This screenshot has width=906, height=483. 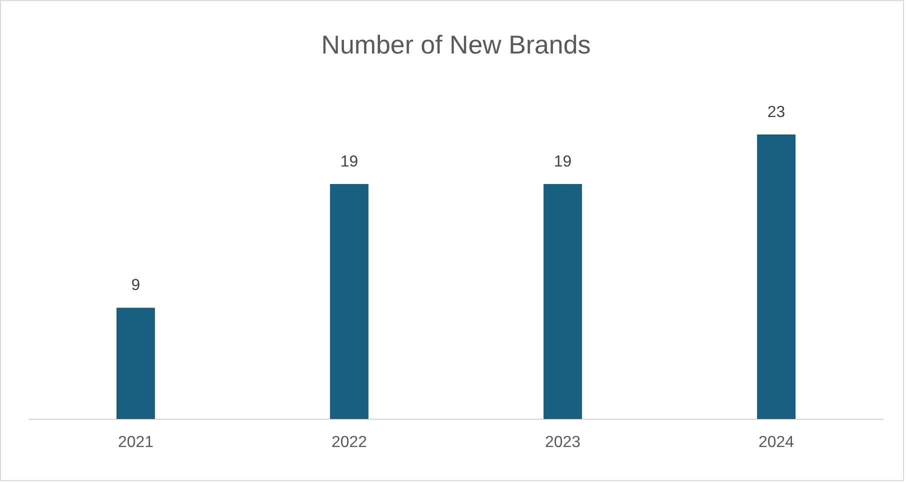 What do you see at coordinates (776, 442) in the screenshot?
I see `x-tick-label: 2024` at bounding box center [776, 442].